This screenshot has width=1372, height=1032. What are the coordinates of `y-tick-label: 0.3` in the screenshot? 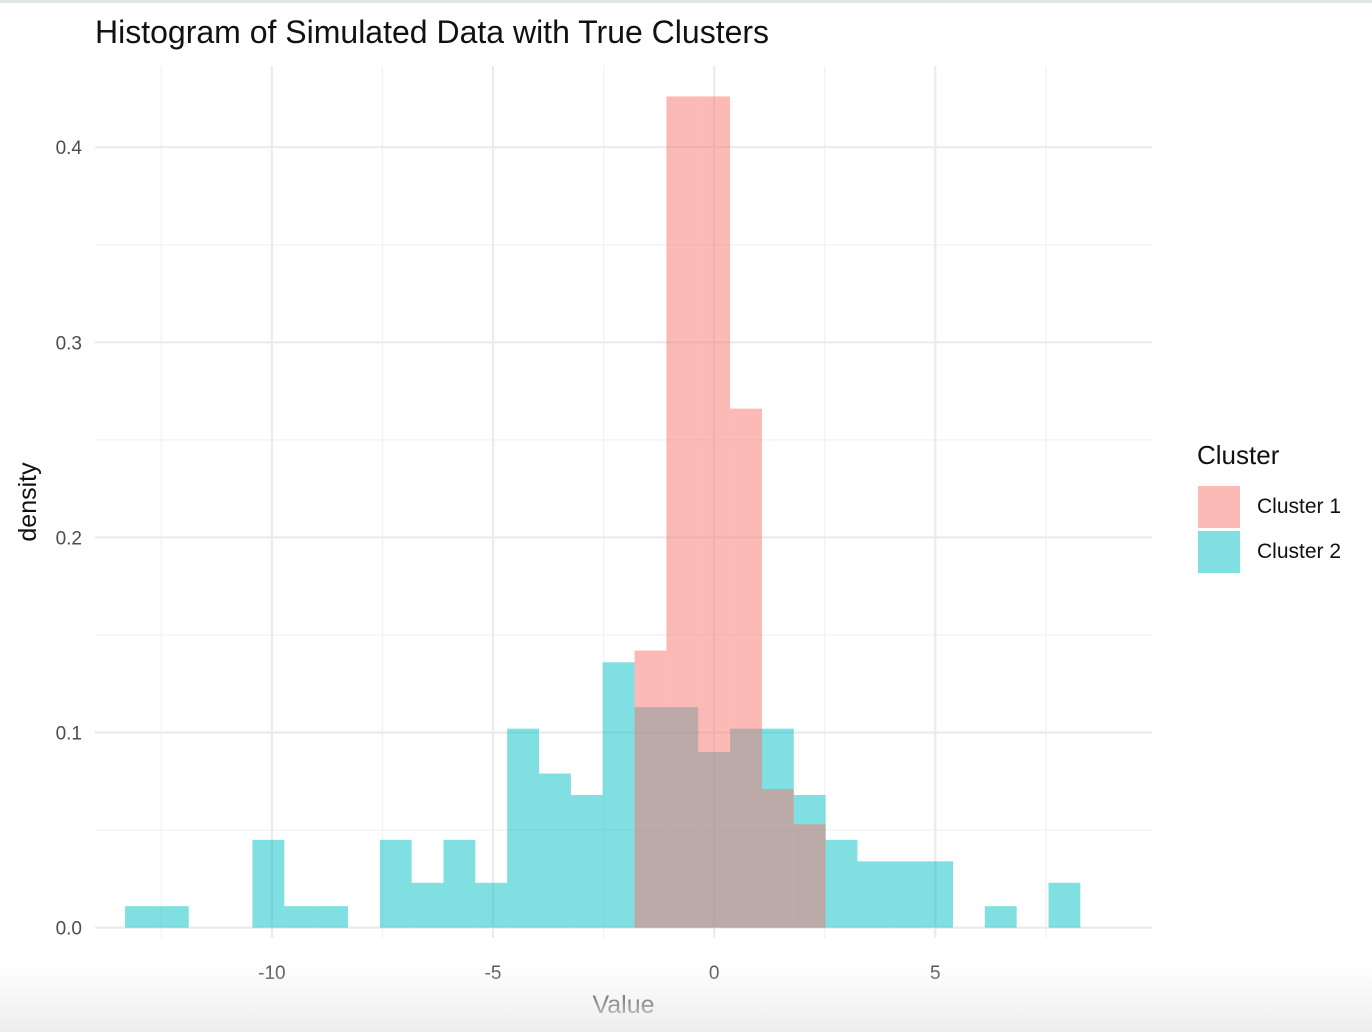 It's located at (69, 343).